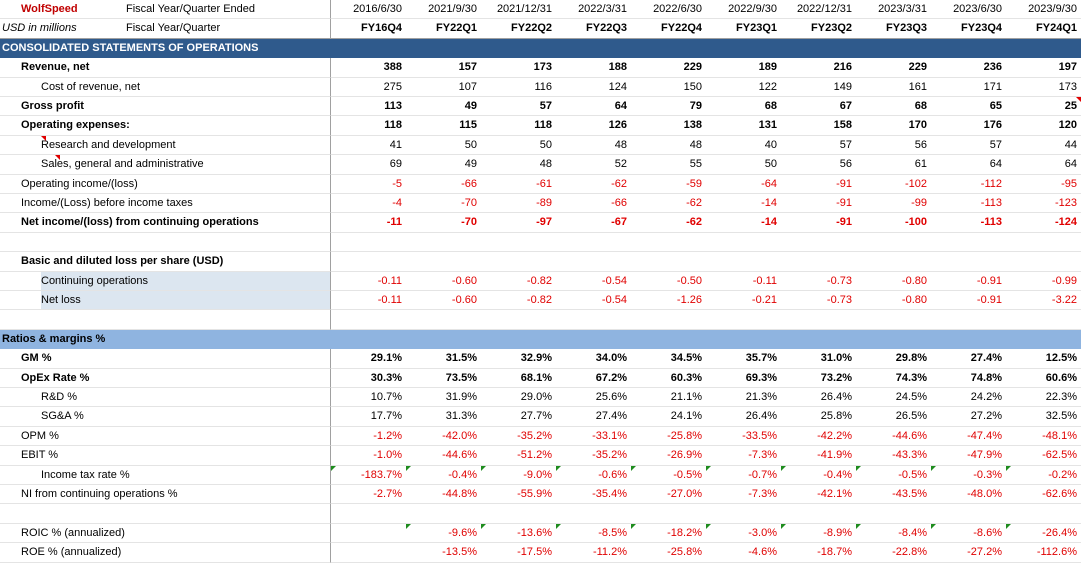 Image resolution: width=1081 pixels, height=567 pixels. Describe the element at coordinates (165, 87) in the screenshot. I see `row-label: Cost of revenue, net` at that location.